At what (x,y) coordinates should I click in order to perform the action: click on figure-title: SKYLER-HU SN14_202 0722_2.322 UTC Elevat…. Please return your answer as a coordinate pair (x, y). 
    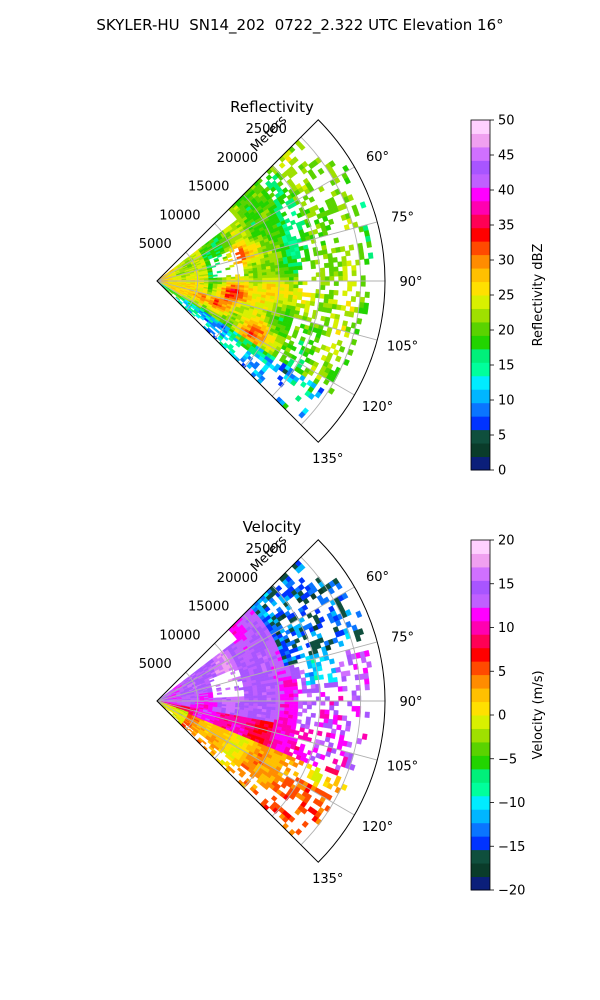
    Looking at the image, I should click on (300, 25).